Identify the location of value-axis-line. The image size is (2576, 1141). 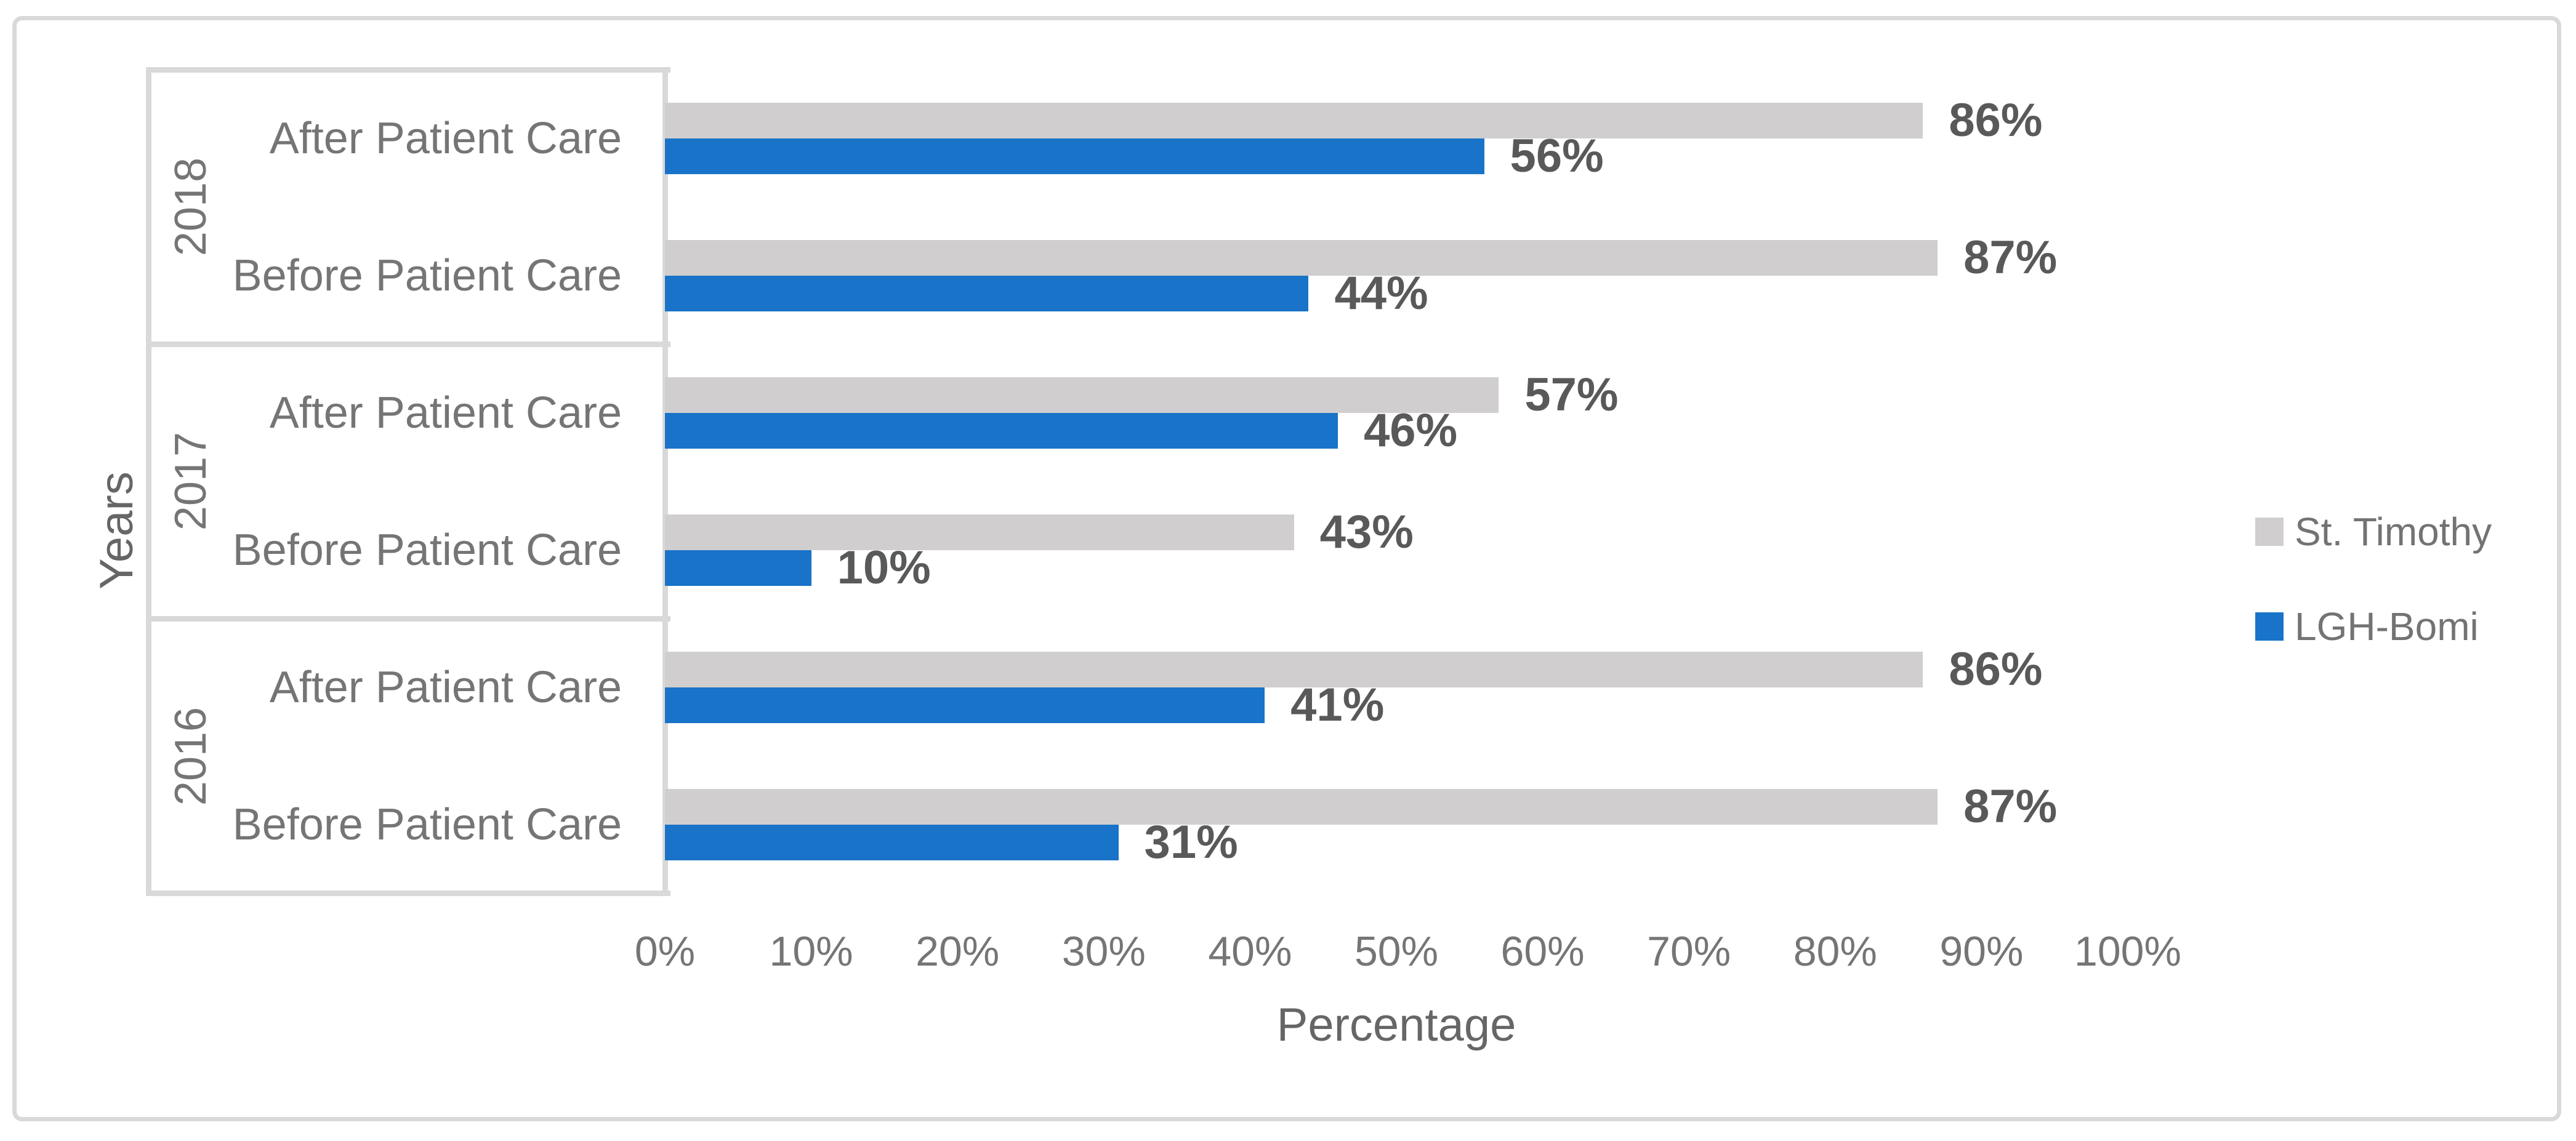
(665, 482).